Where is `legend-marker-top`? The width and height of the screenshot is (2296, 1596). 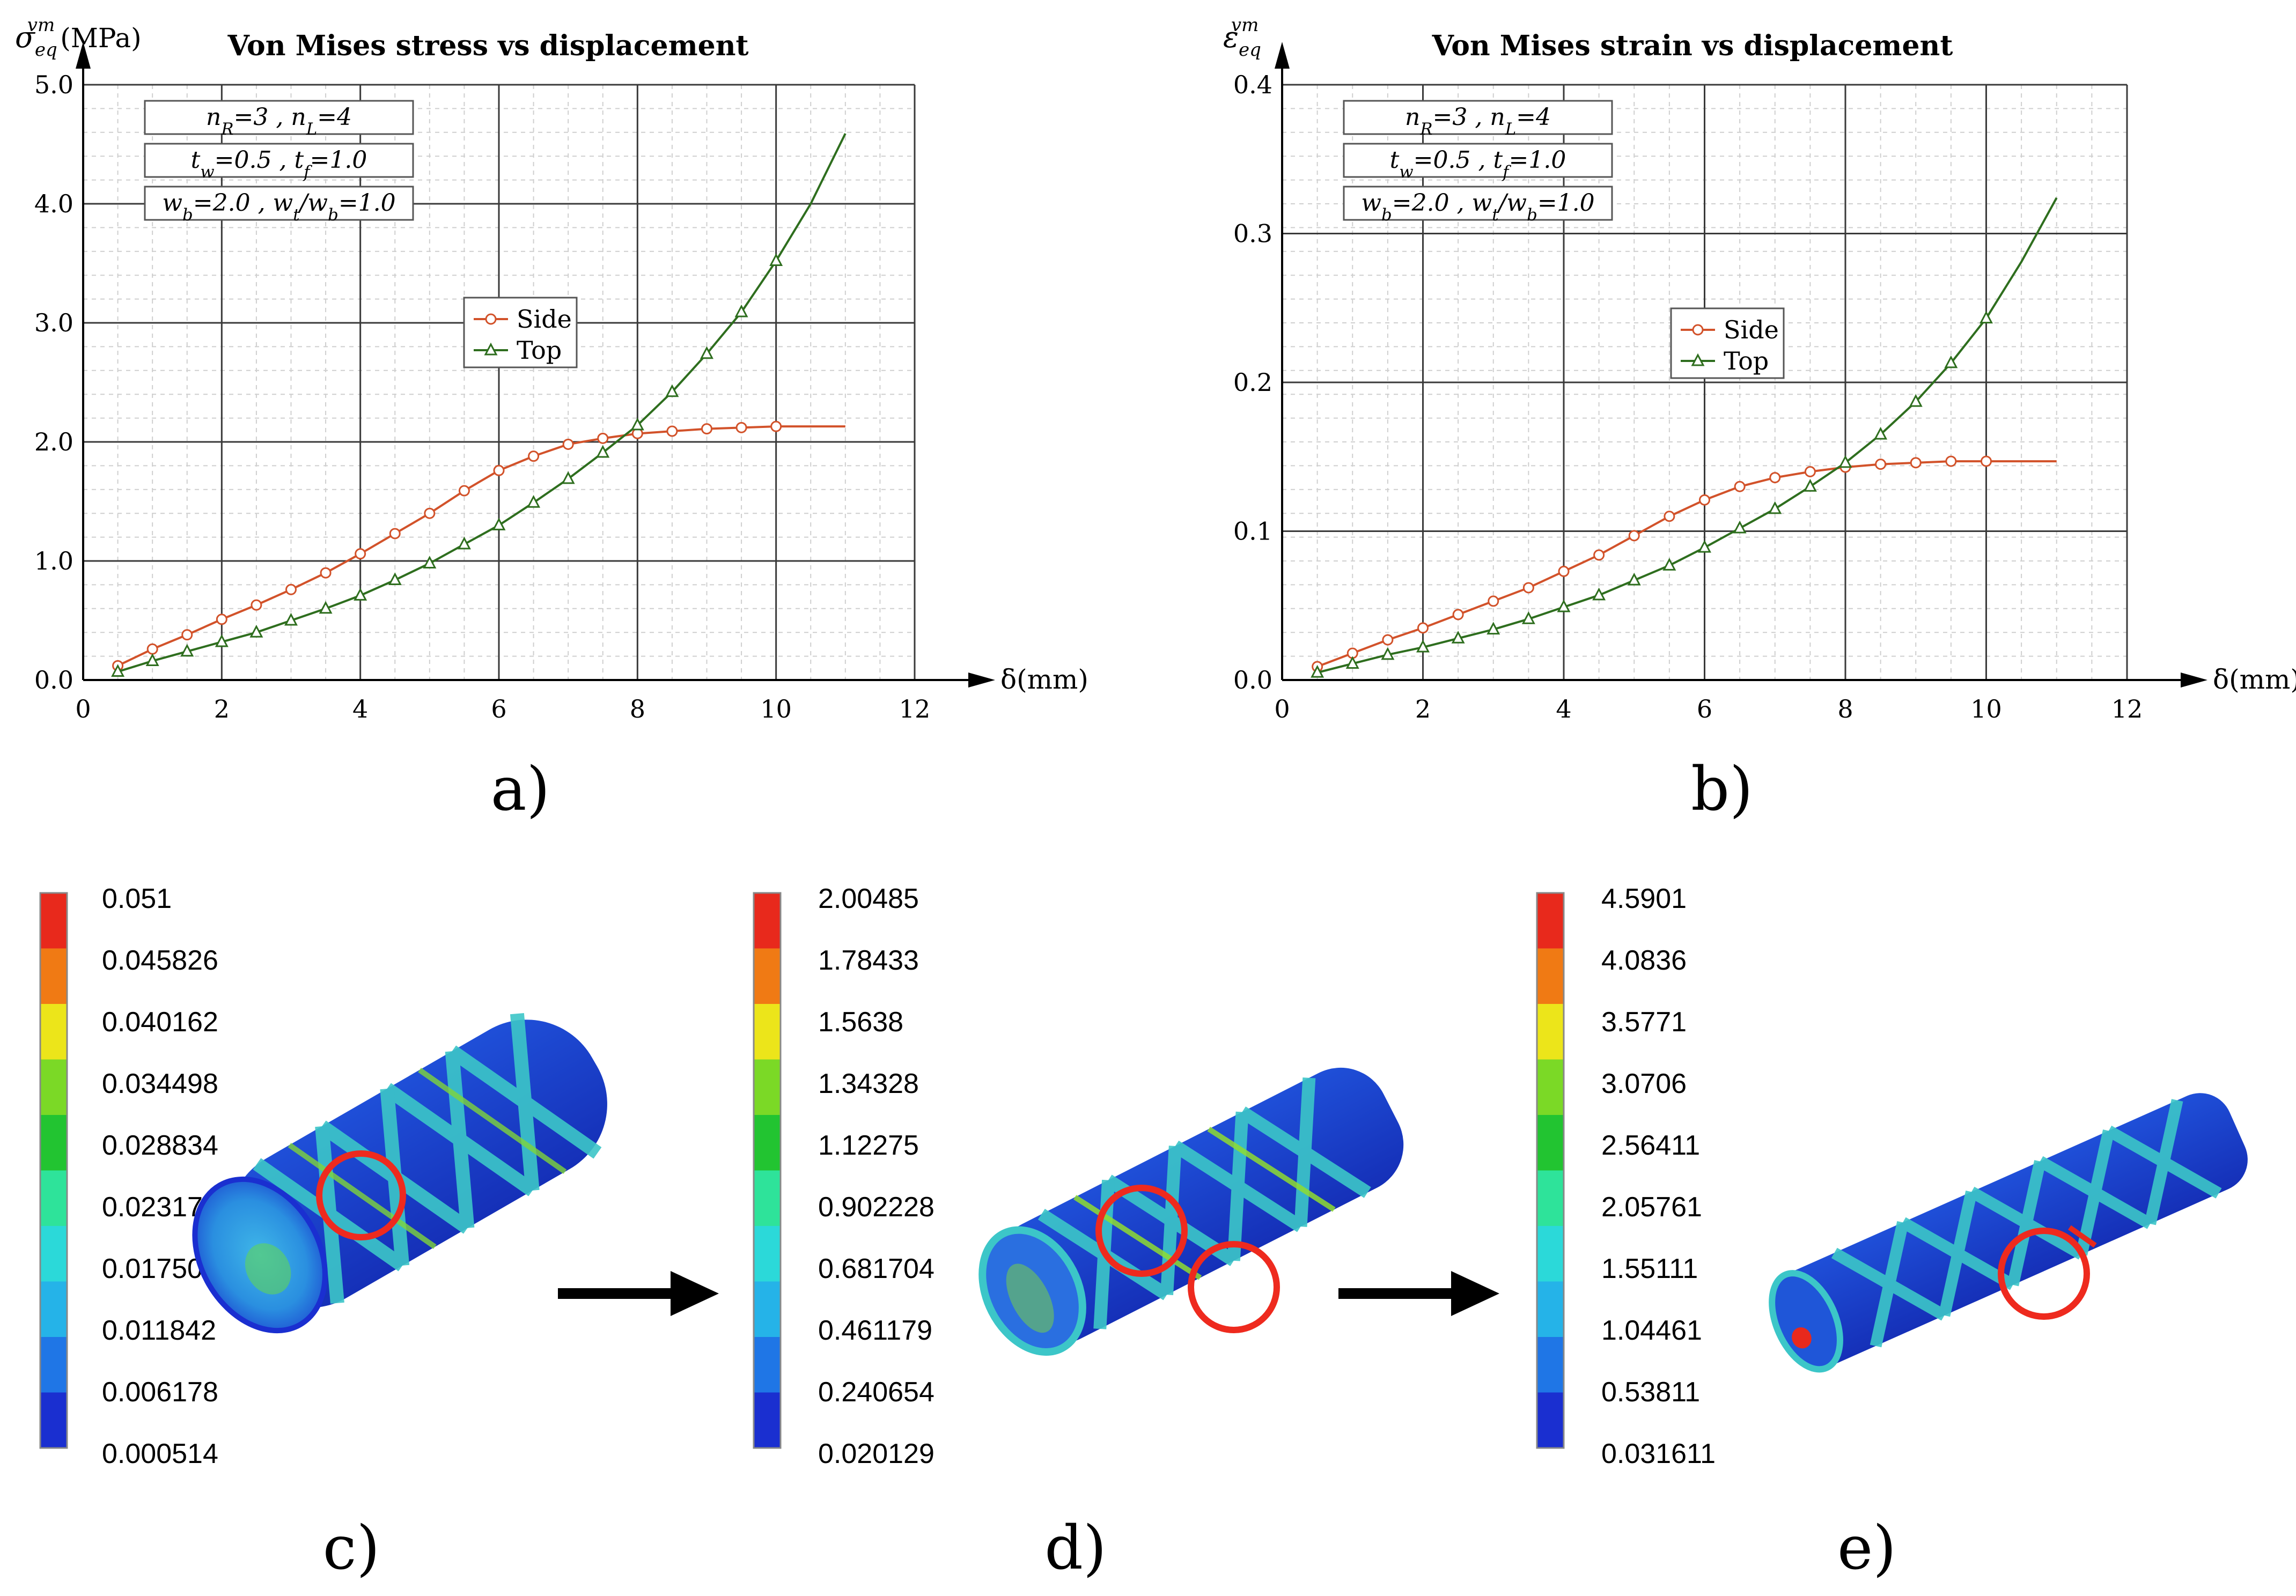
legend-marker-top is located at coordinates (1698, 359).